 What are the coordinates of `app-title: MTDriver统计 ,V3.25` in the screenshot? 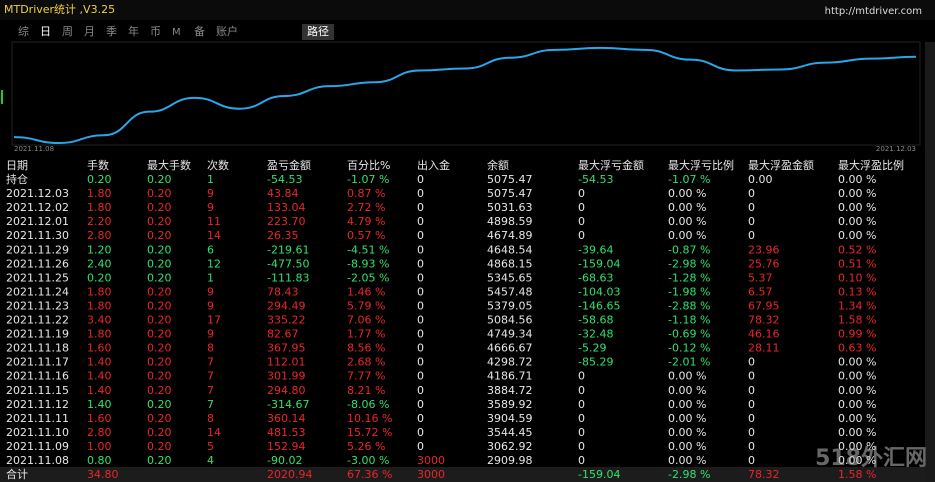 It's located at (59, 9).